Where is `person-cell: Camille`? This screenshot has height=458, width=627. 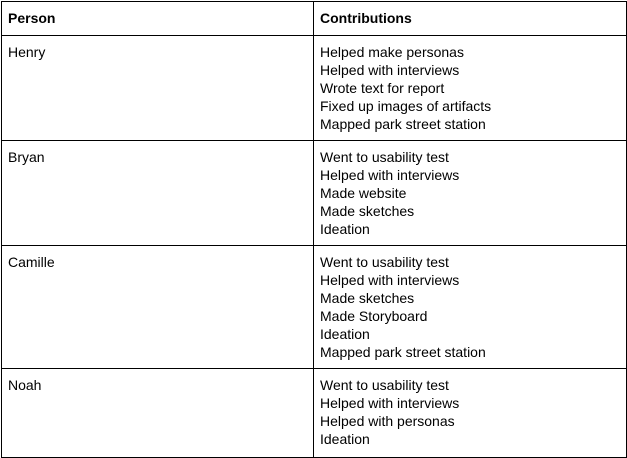
person-cell: Camille is located at coordinates (157, 307).